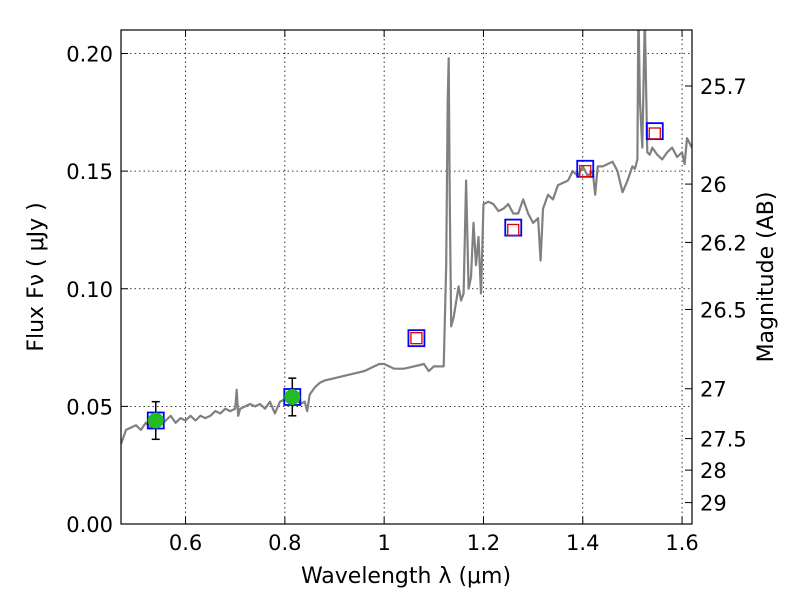 Image resolution: width=800 pixels, height=600 pixels. Describe the element at coordinates (89, 525) in the screenshot. I see `y-tick-label: 0.00` at that location.